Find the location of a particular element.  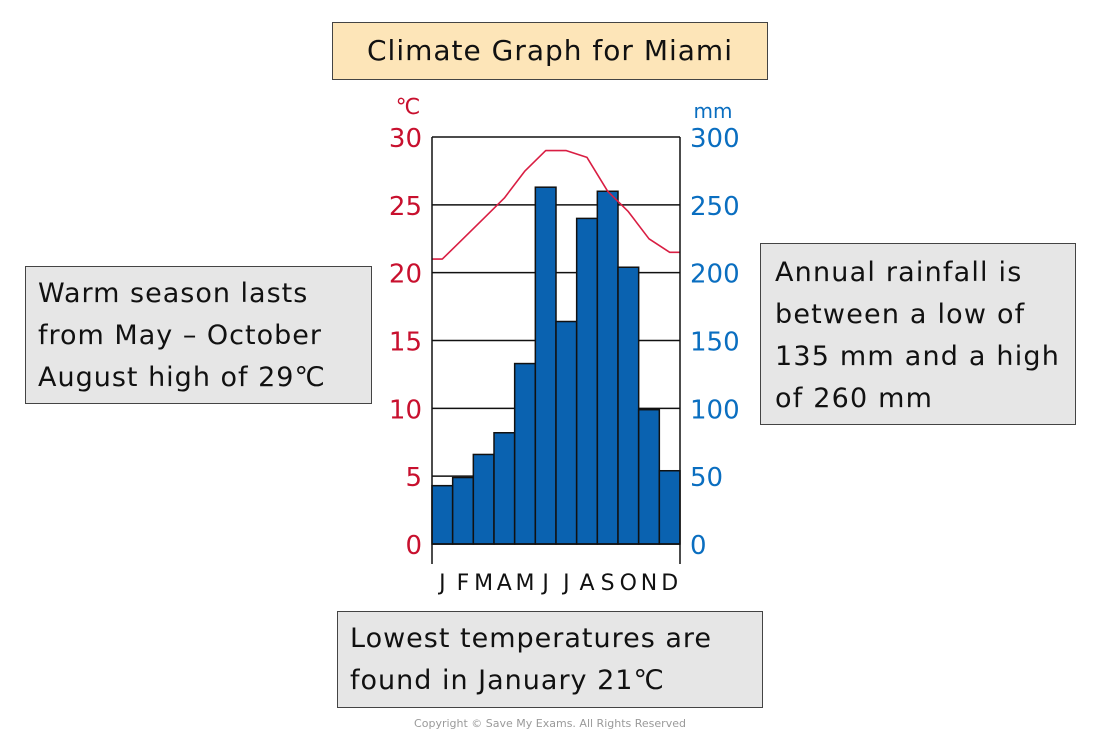

right-axis-unit: mm is located at coordinates (713, 111).